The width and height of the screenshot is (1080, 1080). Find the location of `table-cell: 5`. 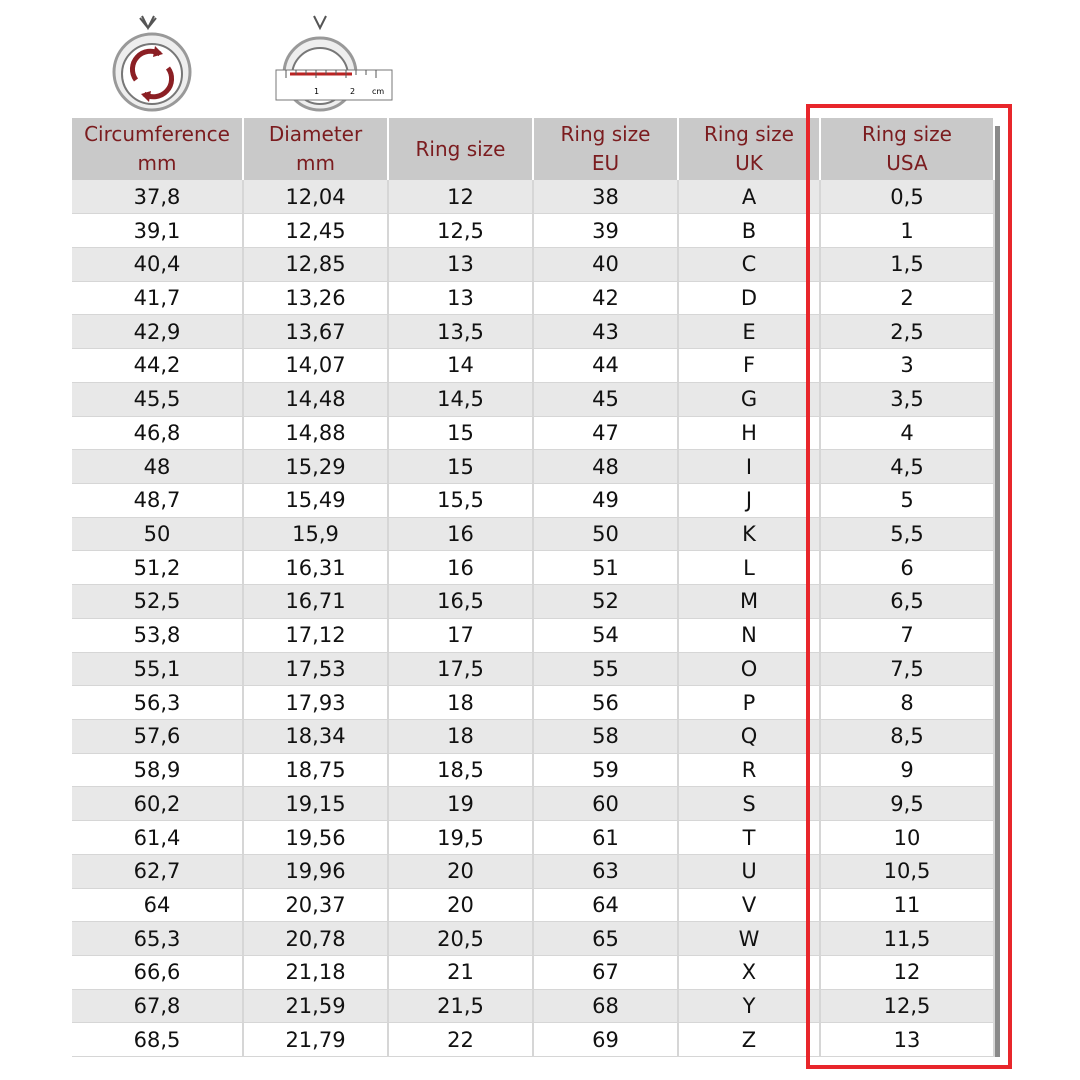

table-cell: 5 is located at coordinates (907, 500).